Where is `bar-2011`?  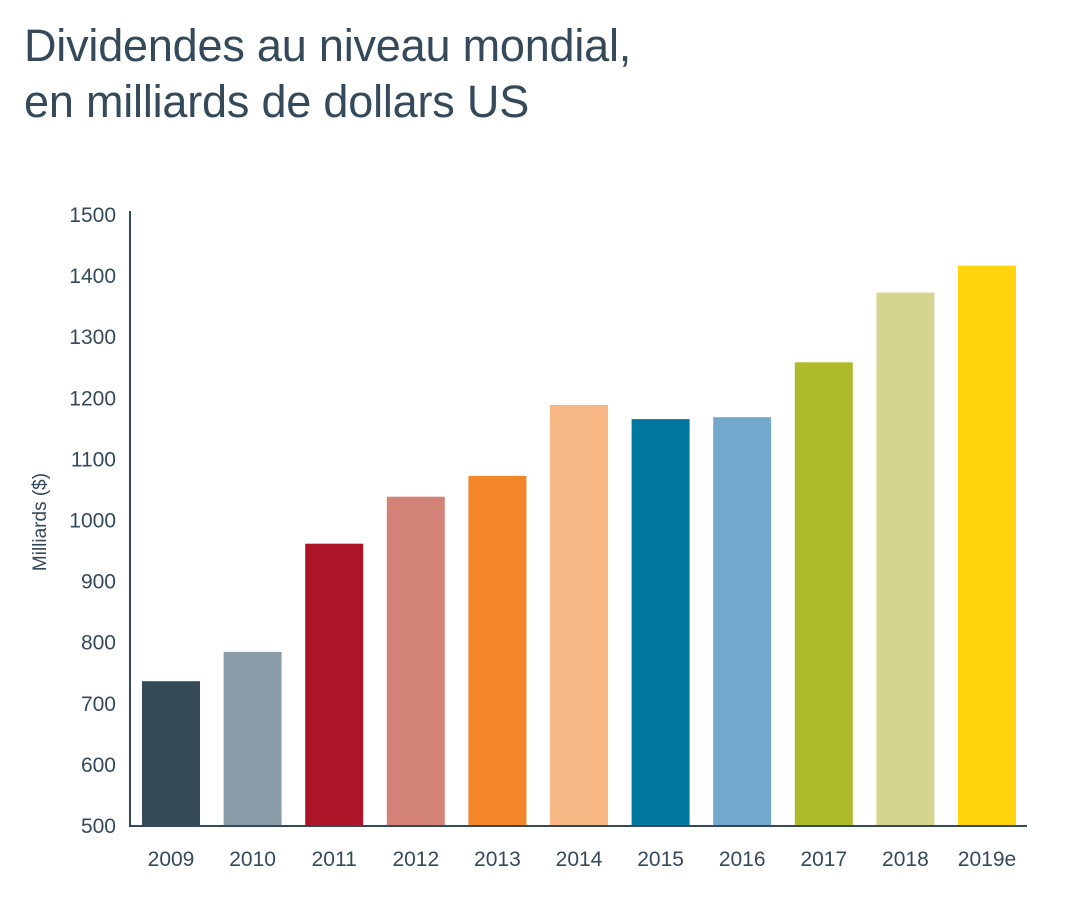
bar-2011 is located at coordinates (334, 684).